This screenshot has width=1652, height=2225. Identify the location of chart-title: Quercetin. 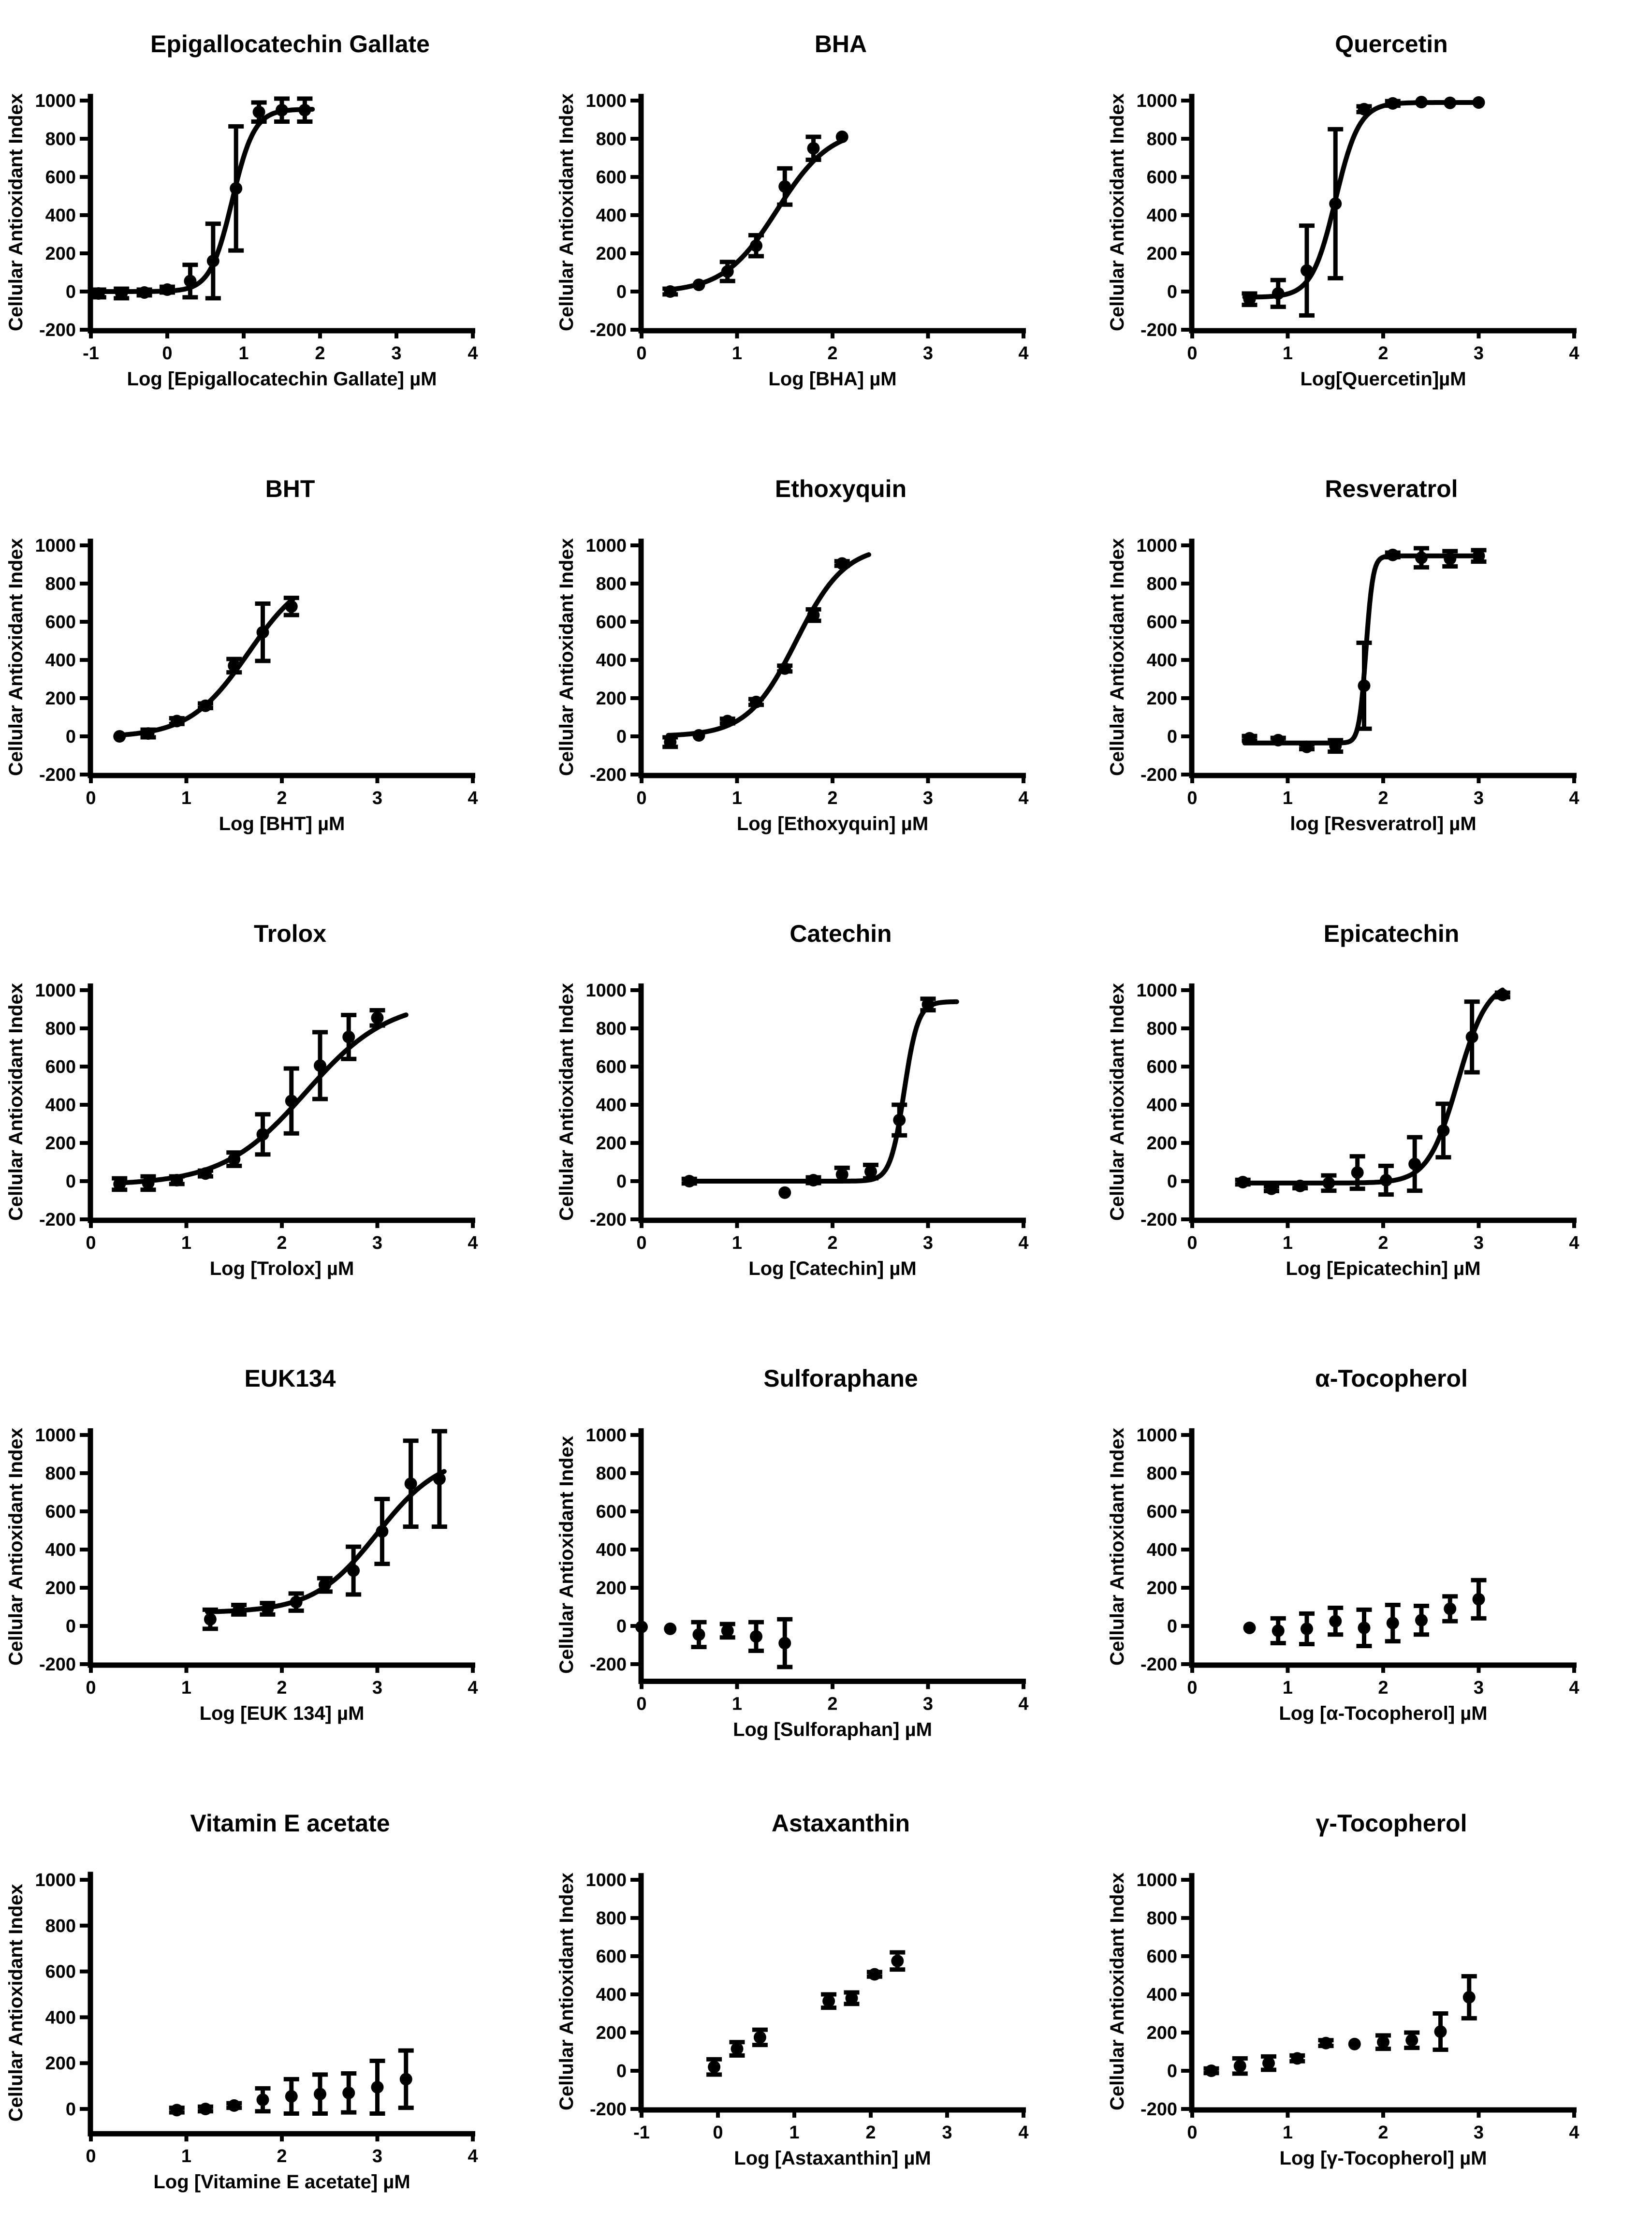
(1391, 44).